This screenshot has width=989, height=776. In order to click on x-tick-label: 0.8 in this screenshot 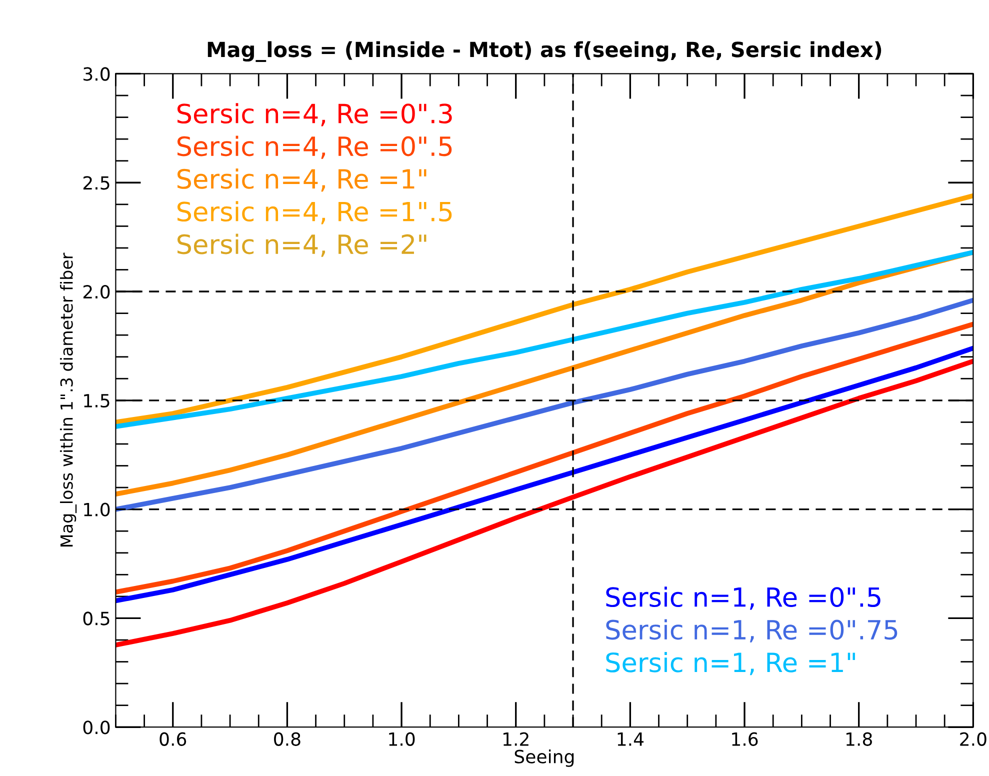, I will do `click(287, 739)`.